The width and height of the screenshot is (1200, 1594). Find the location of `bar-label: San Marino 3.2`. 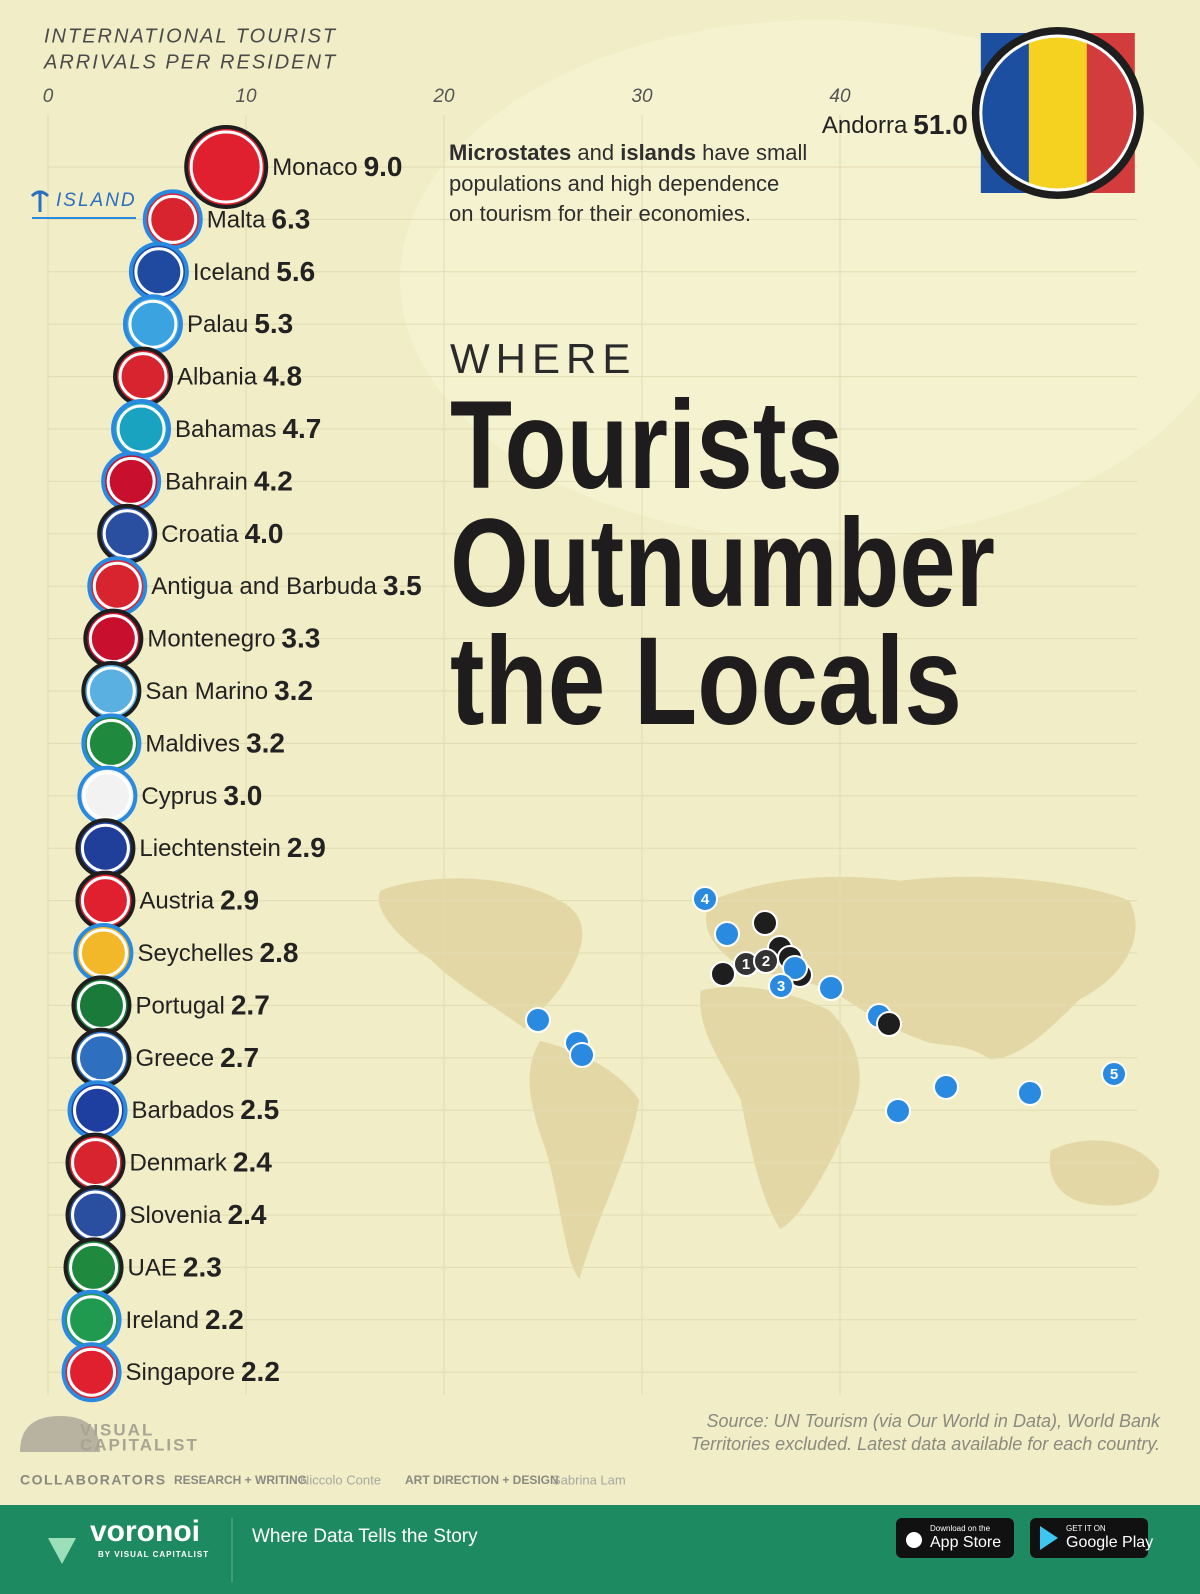

bar-label: San Marino 3.2 is located at coordinates (229, 690).